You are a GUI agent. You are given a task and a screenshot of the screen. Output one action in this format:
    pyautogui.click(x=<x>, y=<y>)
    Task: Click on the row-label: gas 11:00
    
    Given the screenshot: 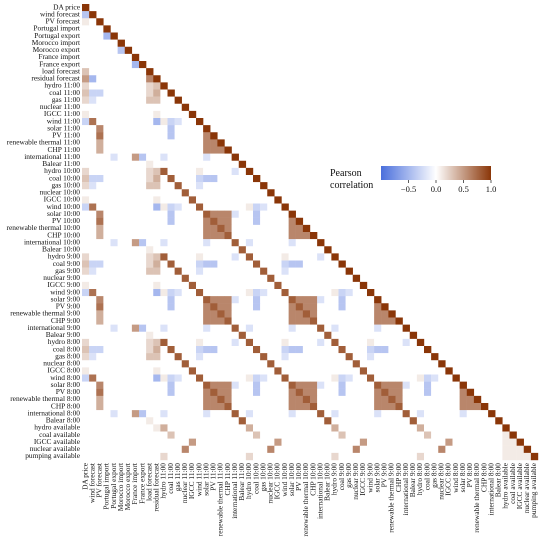 What is the action you would take?
    pyautogui.click(x=66, y=99)
    